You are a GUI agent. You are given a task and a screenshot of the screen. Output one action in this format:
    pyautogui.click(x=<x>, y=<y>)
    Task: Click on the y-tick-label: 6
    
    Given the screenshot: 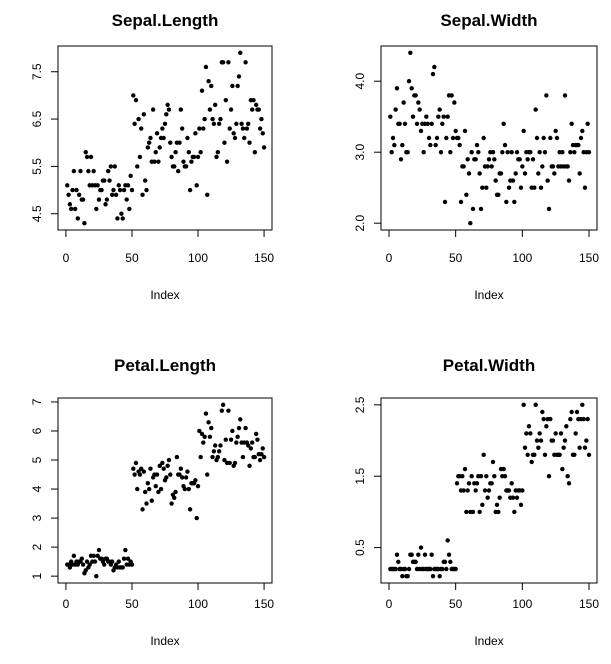 What is the action you would take?
    pyautogui.click(x=37, y=430)
    